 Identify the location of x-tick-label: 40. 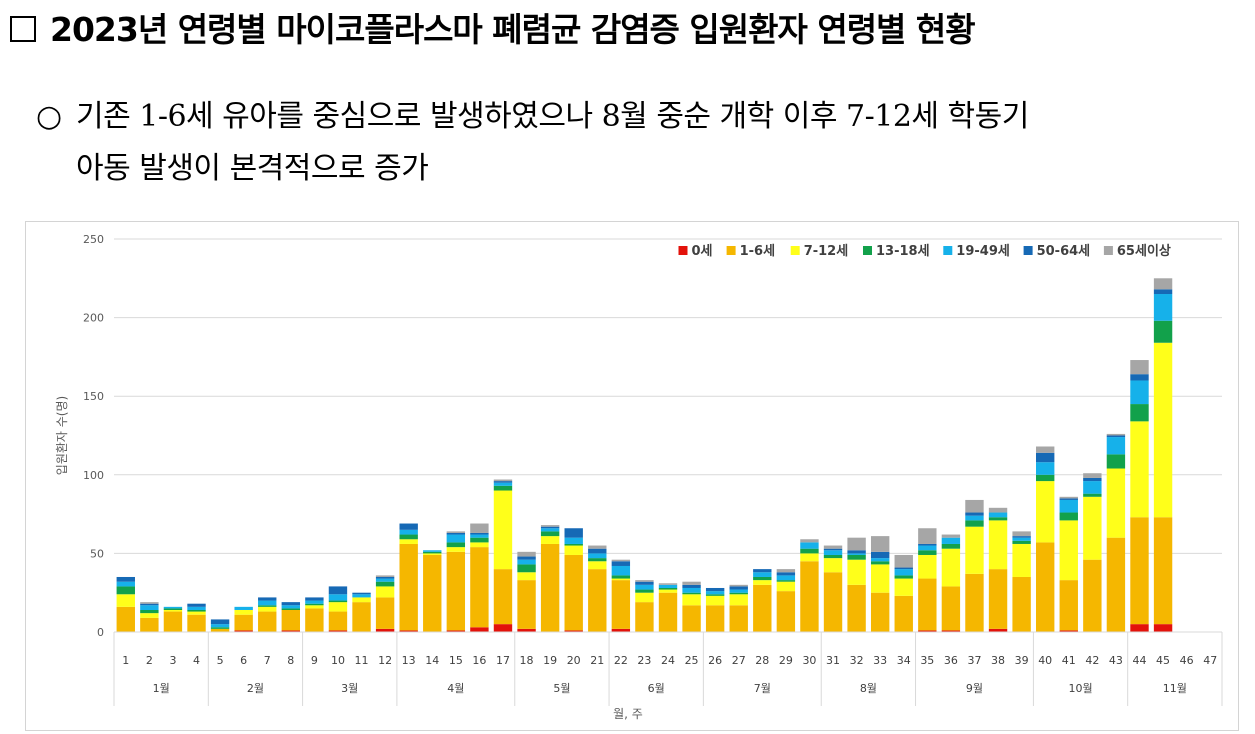
(1045, 660).